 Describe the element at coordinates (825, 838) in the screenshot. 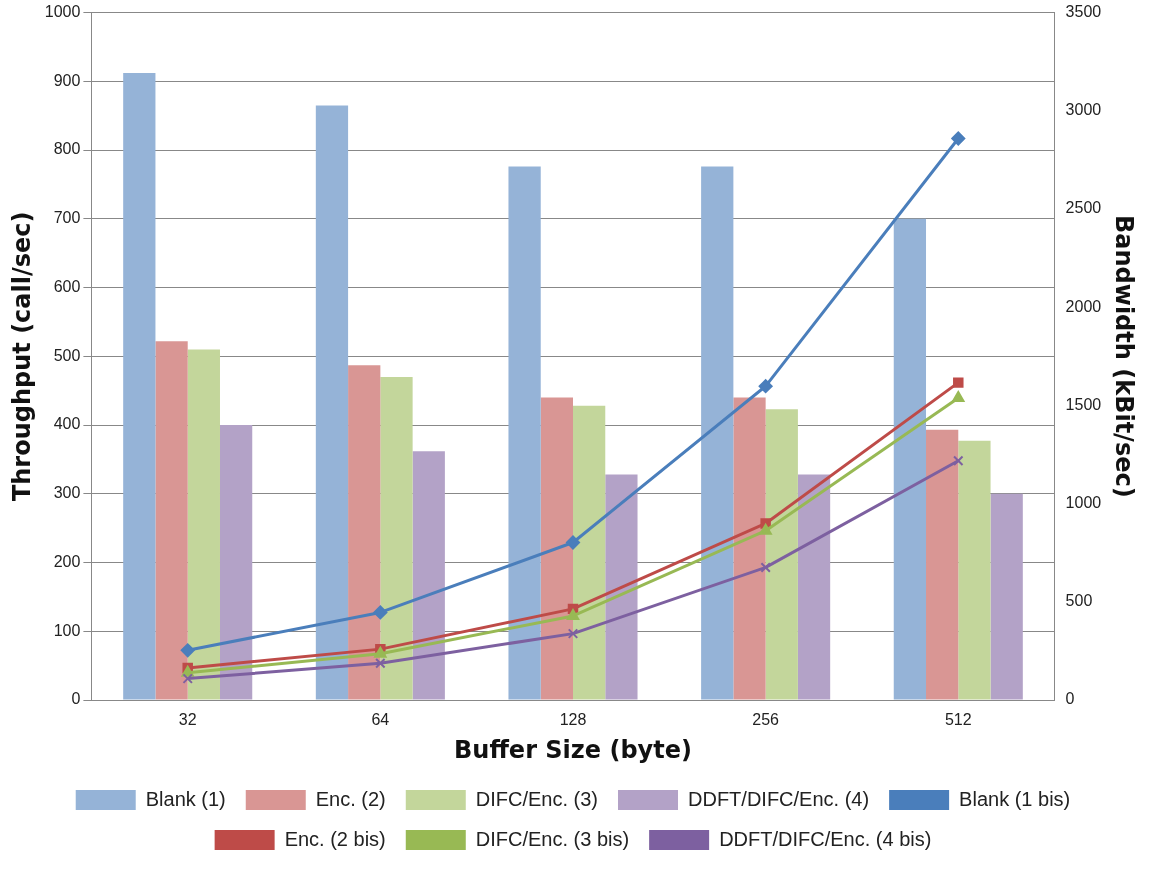

I see `legend-label: DDFT/DIFC/Enc. (4 bis)` at that location.